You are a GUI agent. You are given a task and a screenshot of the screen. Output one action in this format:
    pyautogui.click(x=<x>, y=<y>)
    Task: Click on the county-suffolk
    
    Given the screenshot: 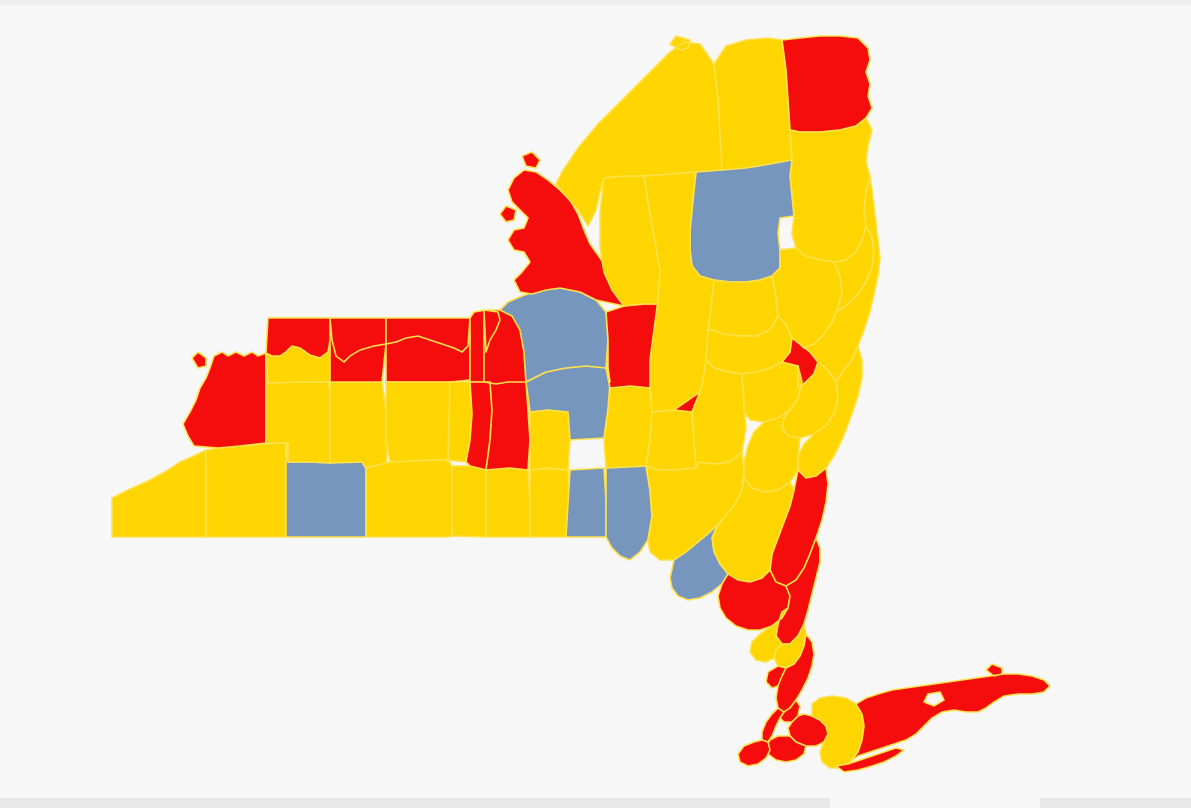 What is the action you would take?
    pyautogui.click(x=950, y=713)
    